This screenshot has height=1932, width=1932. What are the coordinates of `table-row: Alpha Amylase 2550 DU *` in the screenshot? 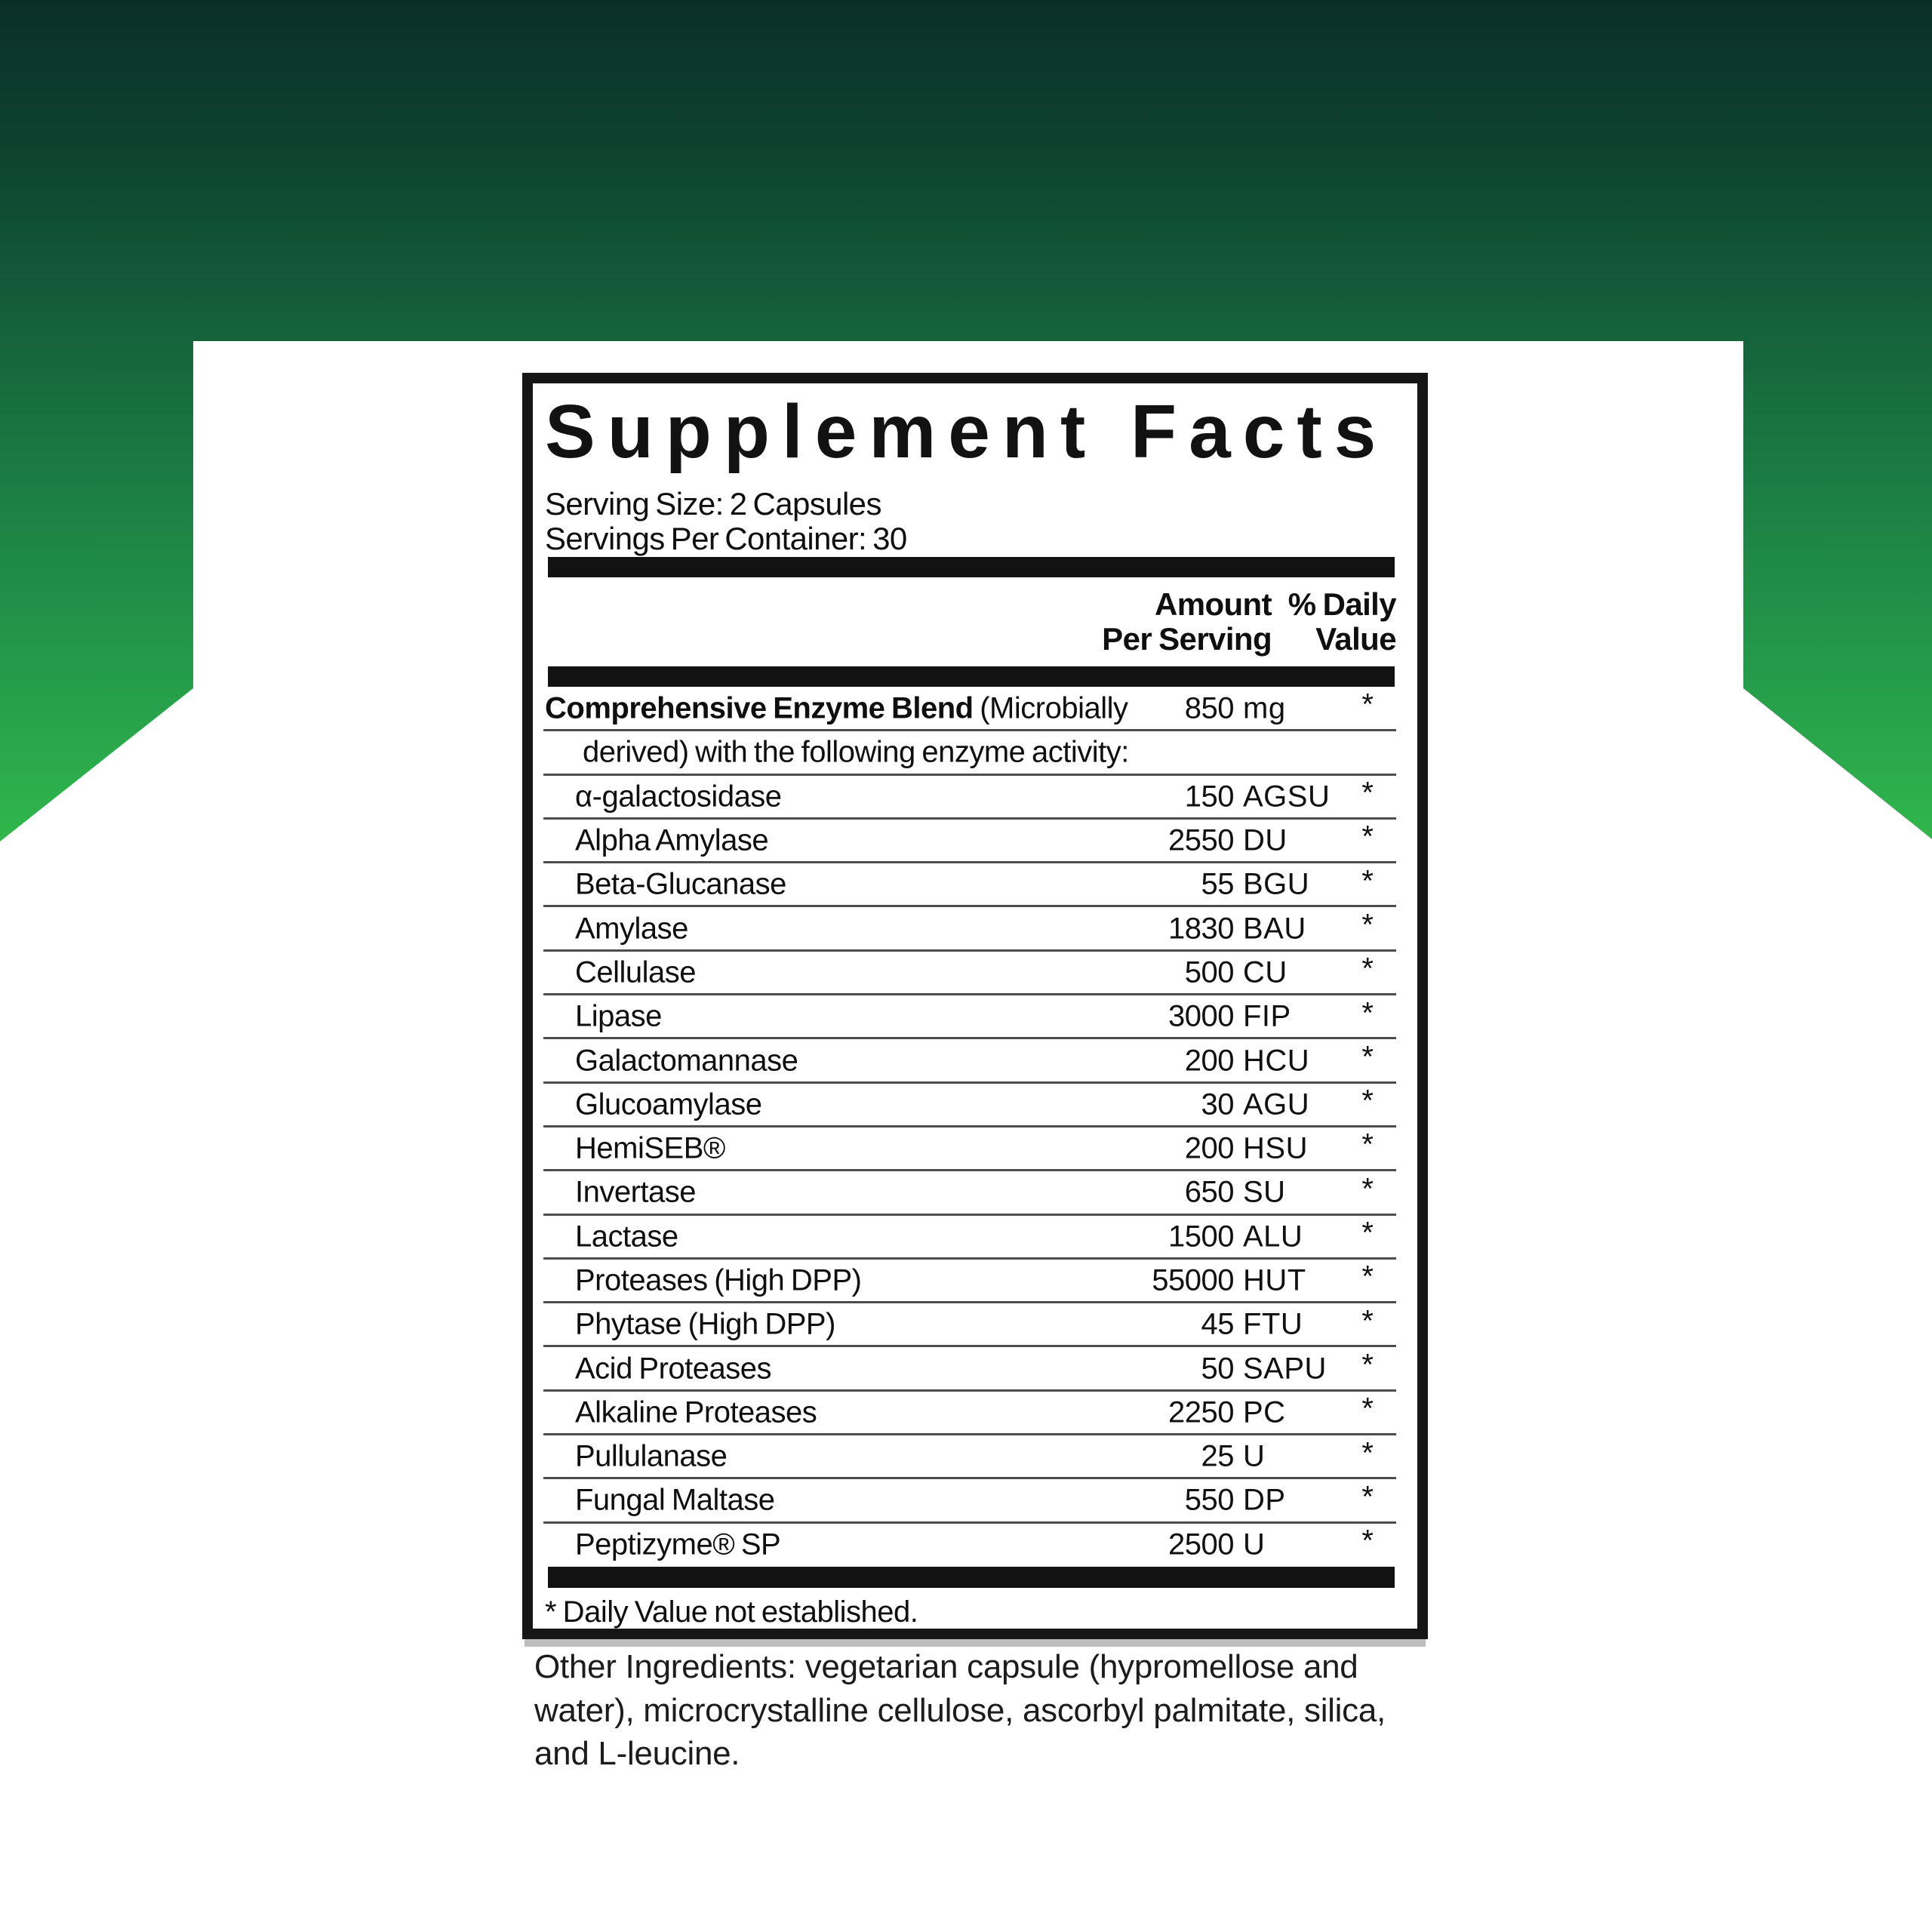 It's located at (975, 841).